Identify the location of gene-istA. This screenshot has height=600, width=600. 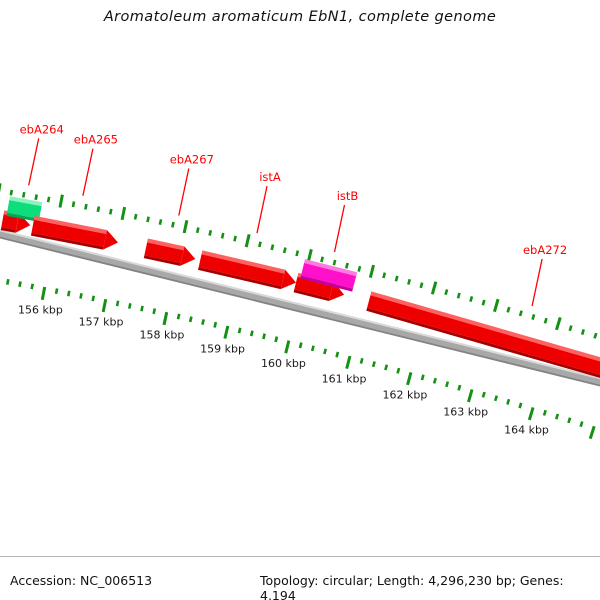
(247, 270).